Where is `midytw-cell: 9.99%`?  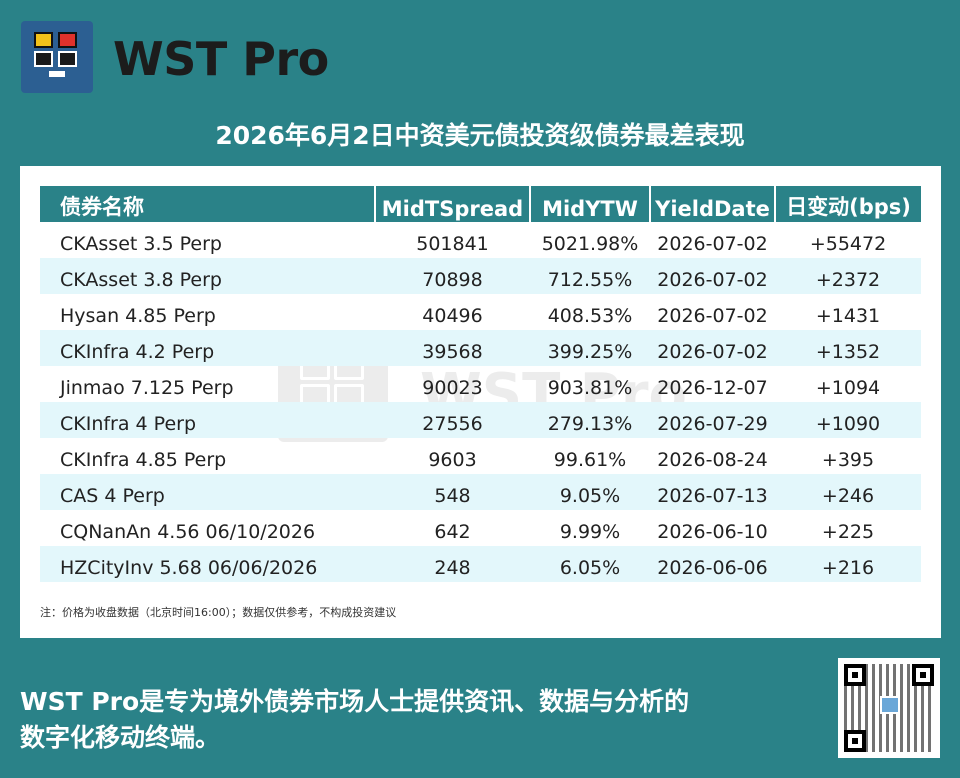 midytw-cell: 9.99% is located at coordinates (590, 532).